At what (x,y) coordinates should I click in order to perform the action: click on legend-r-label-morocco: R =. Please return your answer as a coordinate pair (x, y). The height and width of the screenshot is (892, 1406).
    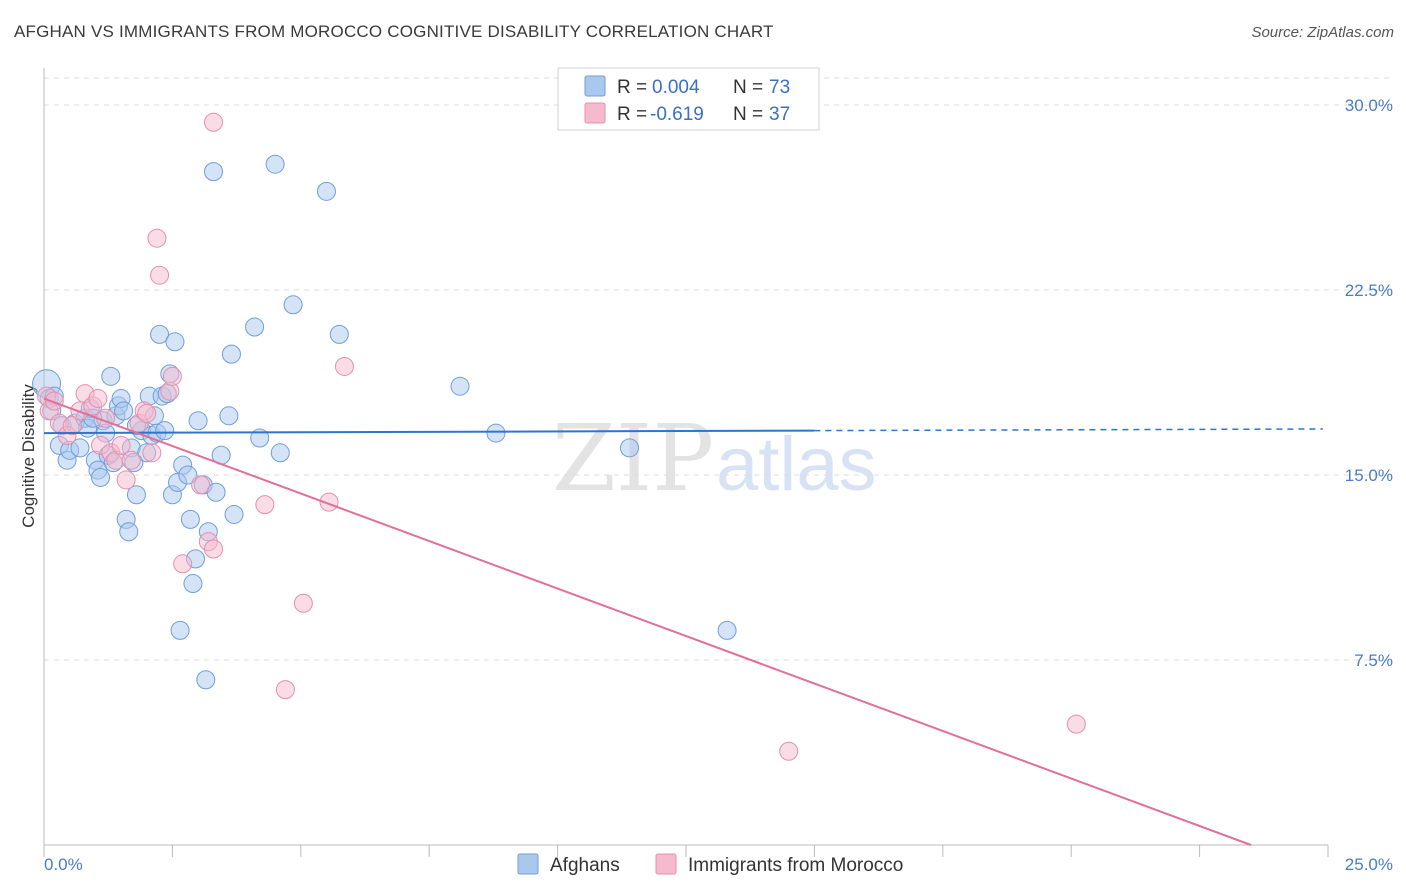
    Looking at the image, I should click on (632, 114).